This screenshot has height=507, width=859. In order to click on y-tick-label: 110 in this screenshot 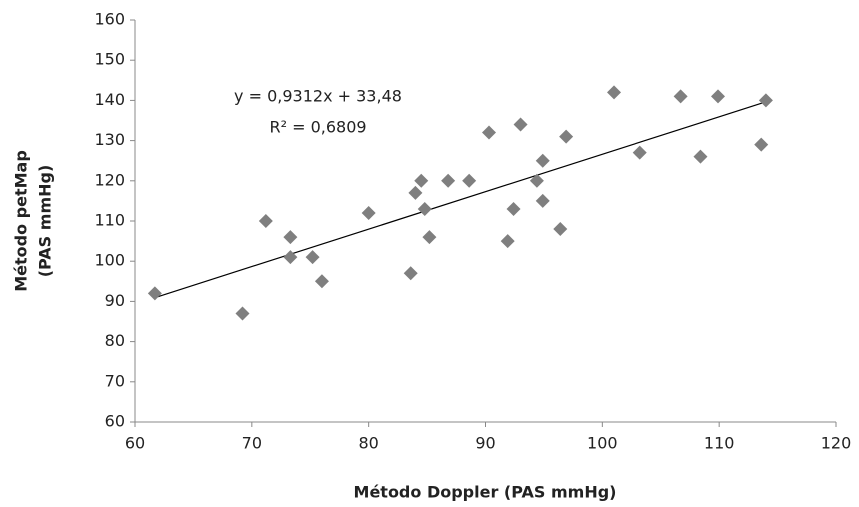, I will do `click(109, 220)`.